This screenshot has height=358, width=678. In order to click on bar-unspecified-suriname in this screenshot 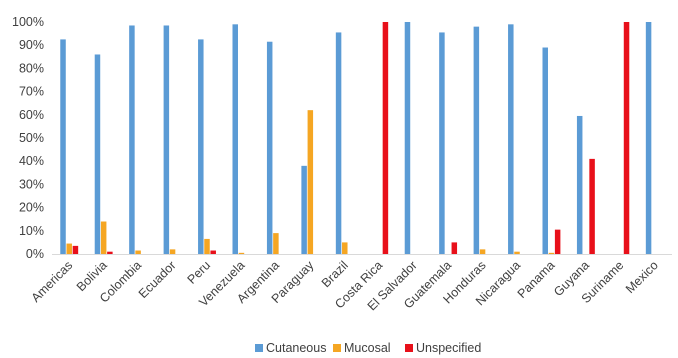, I will do `click(626, 138)`.